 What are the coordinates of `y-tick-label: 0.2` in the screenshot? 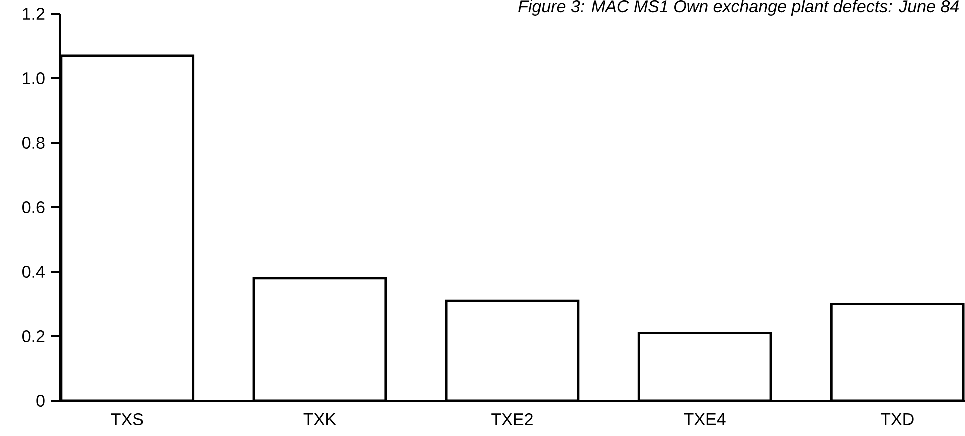 It's located at (33, 336).